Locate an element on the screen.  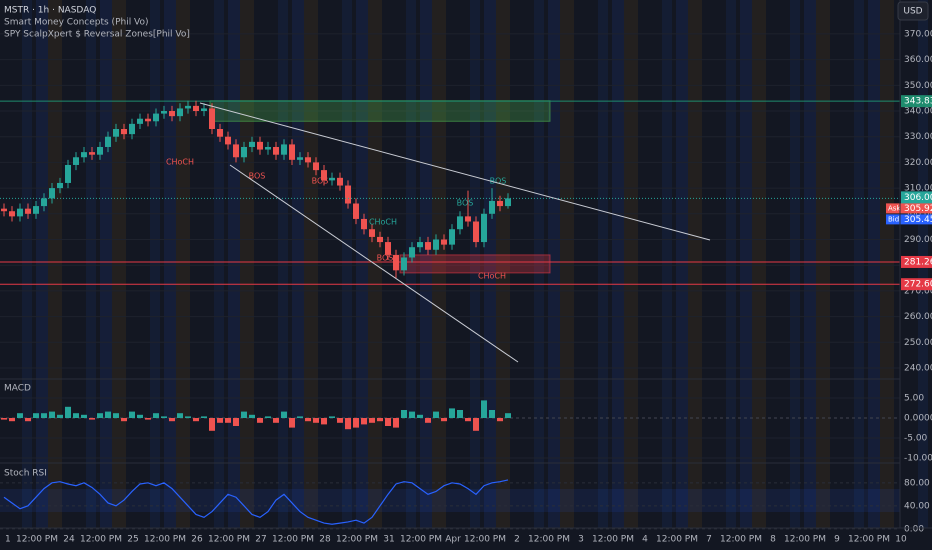
last-price-label: 306.00 is located at coordinates (918, 198).